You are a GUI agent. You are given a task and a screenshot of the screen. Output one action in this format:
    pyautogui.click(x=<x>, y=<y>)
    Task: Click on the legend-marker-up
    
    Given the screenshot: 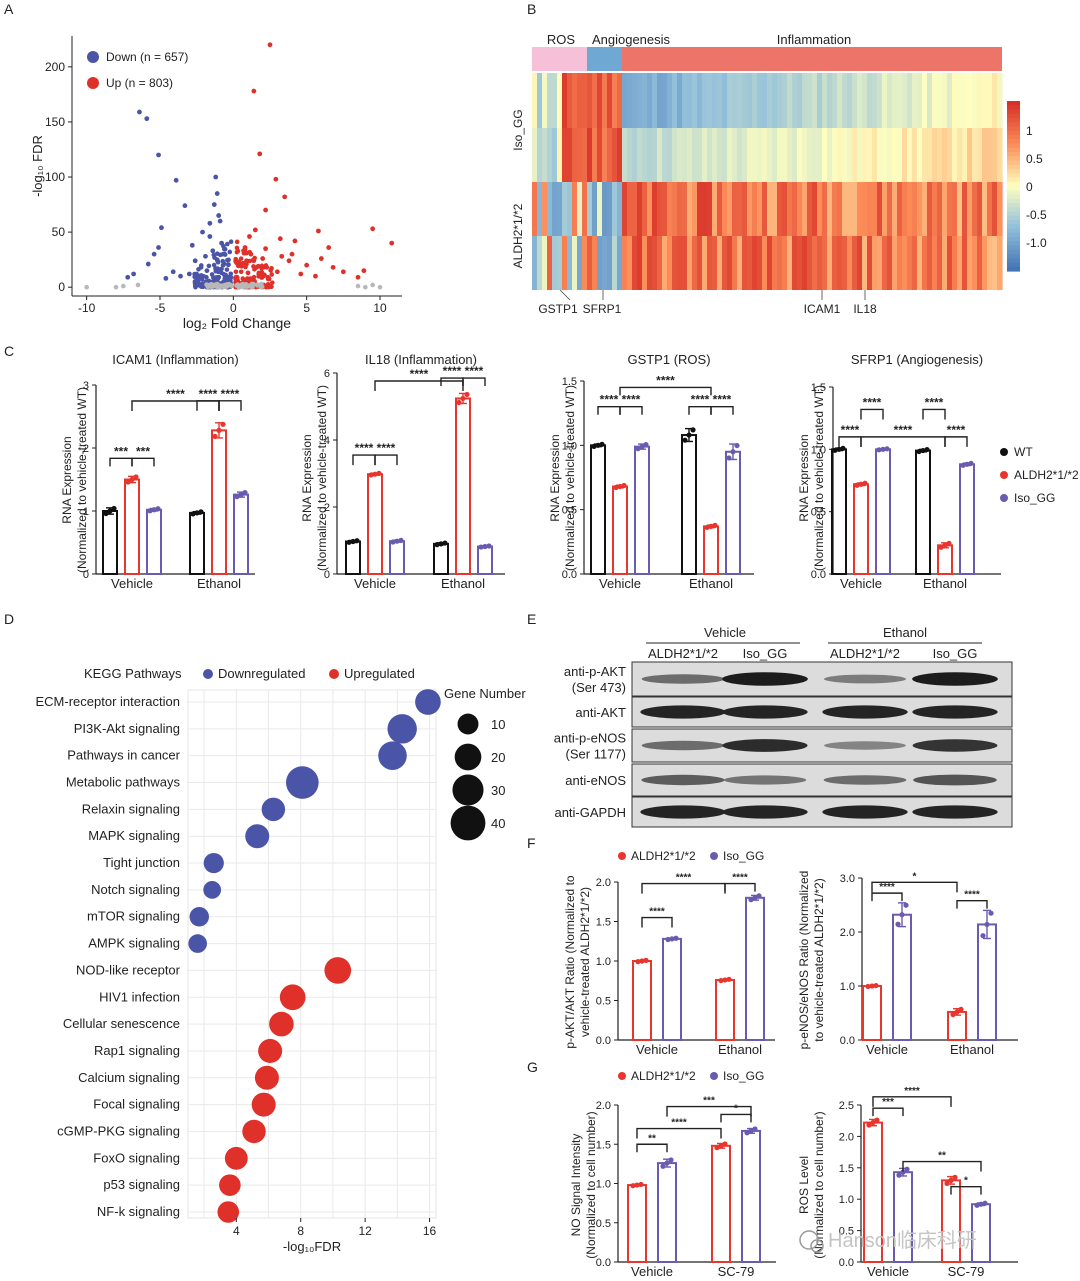 What is the action you would take?
    pyautogui.click(x=93, y=83)
    